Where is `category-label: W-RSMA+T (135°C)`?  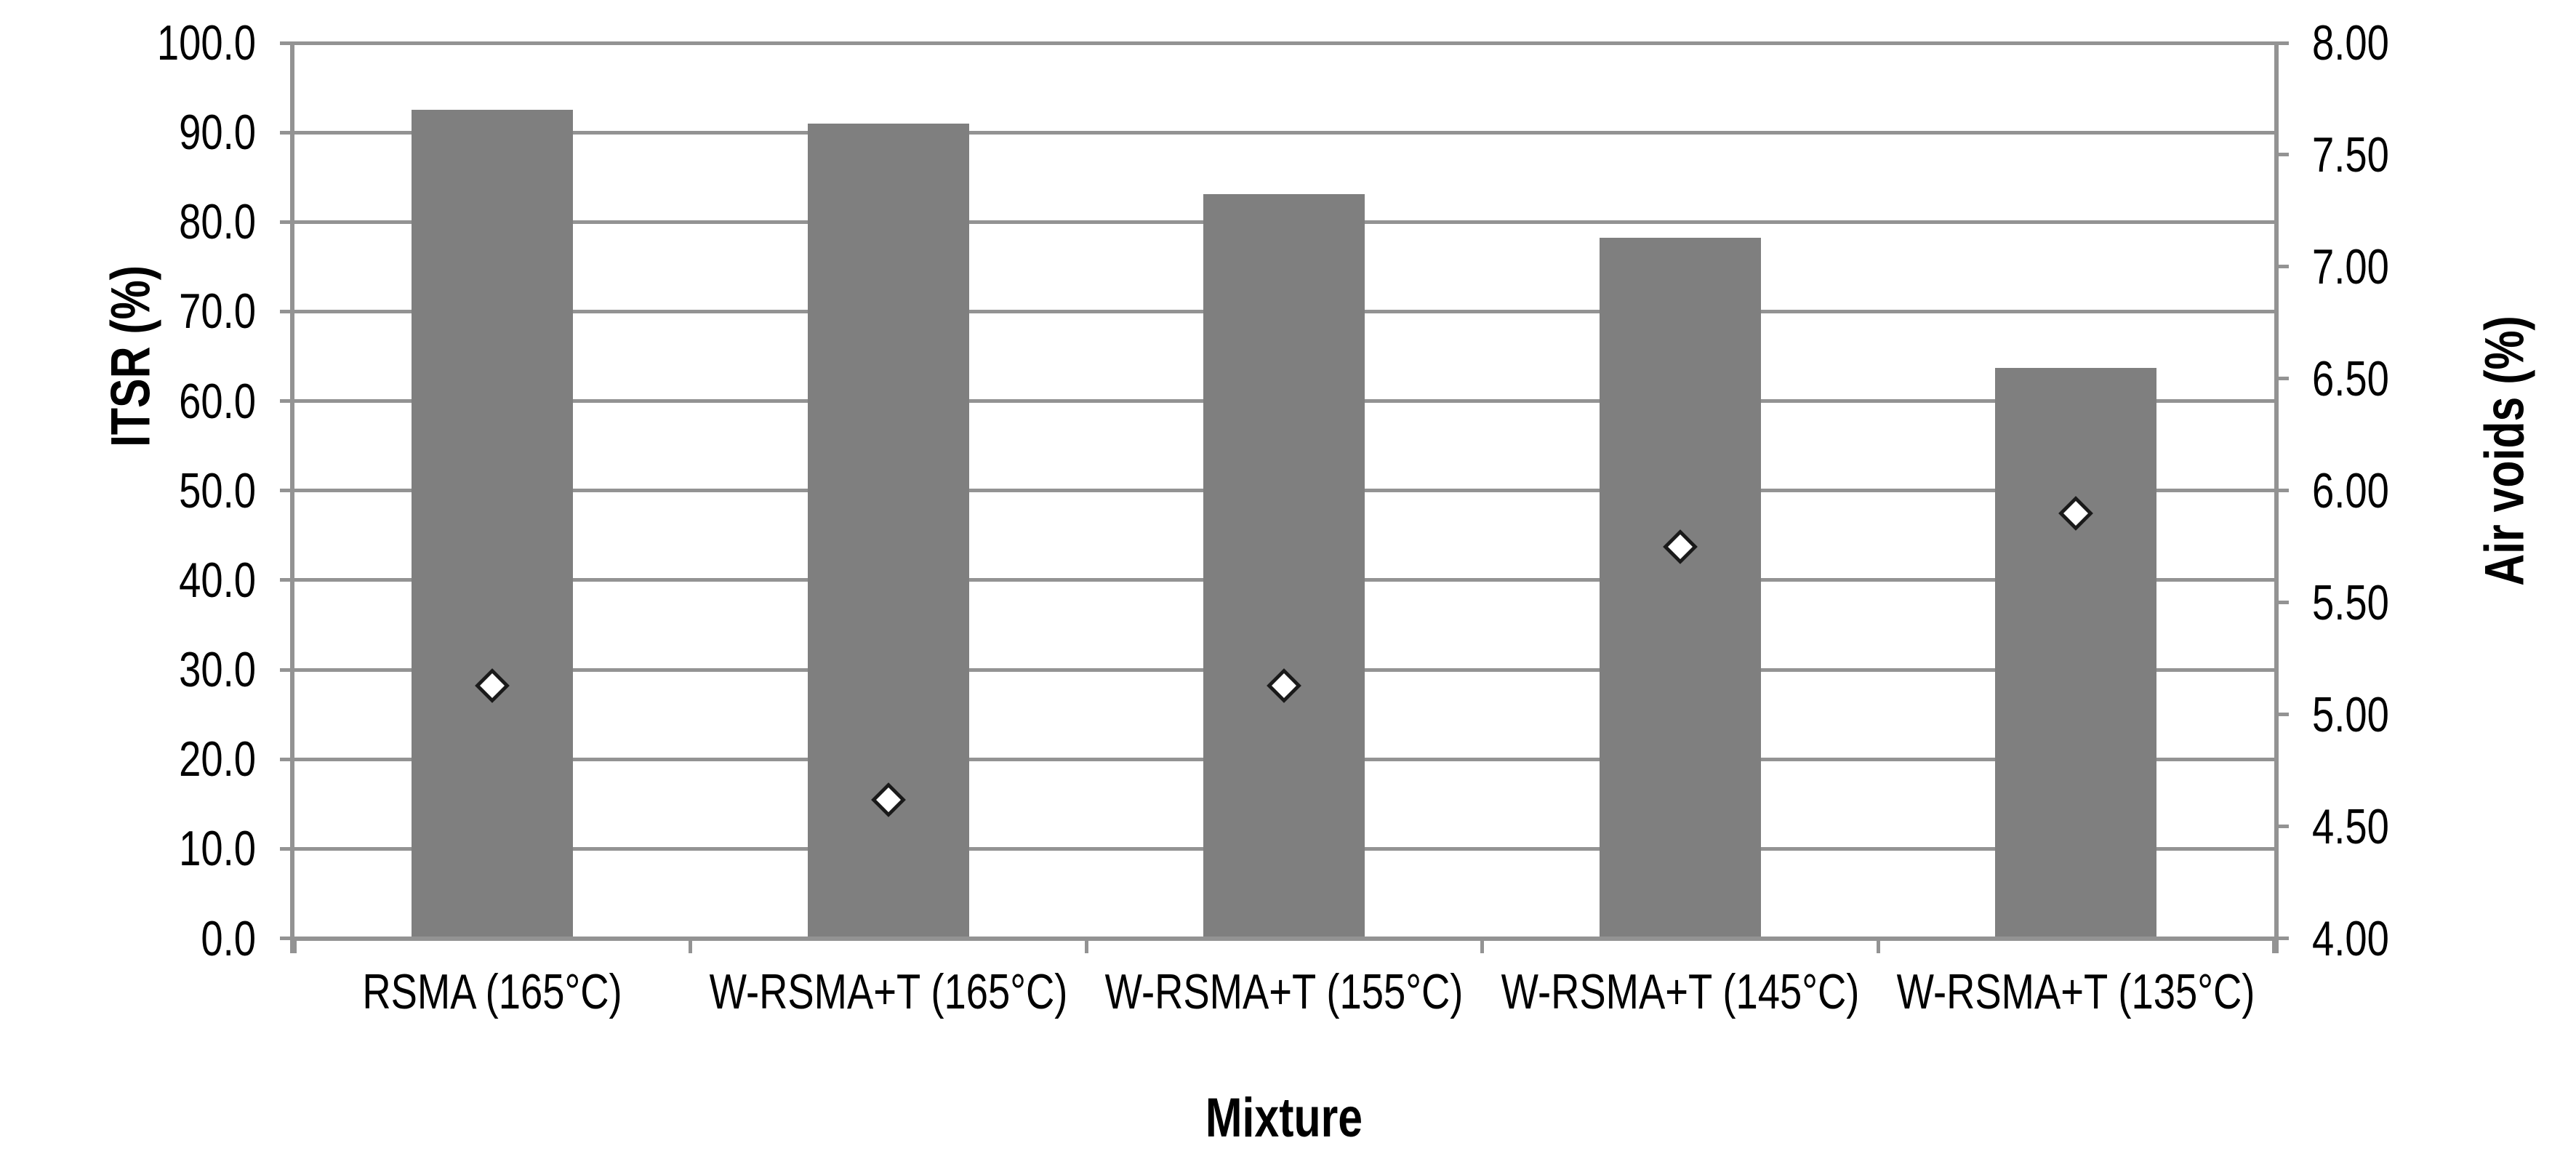
category-label: W-RSMA+T (135°C) is located at coordinates (2075, 992).